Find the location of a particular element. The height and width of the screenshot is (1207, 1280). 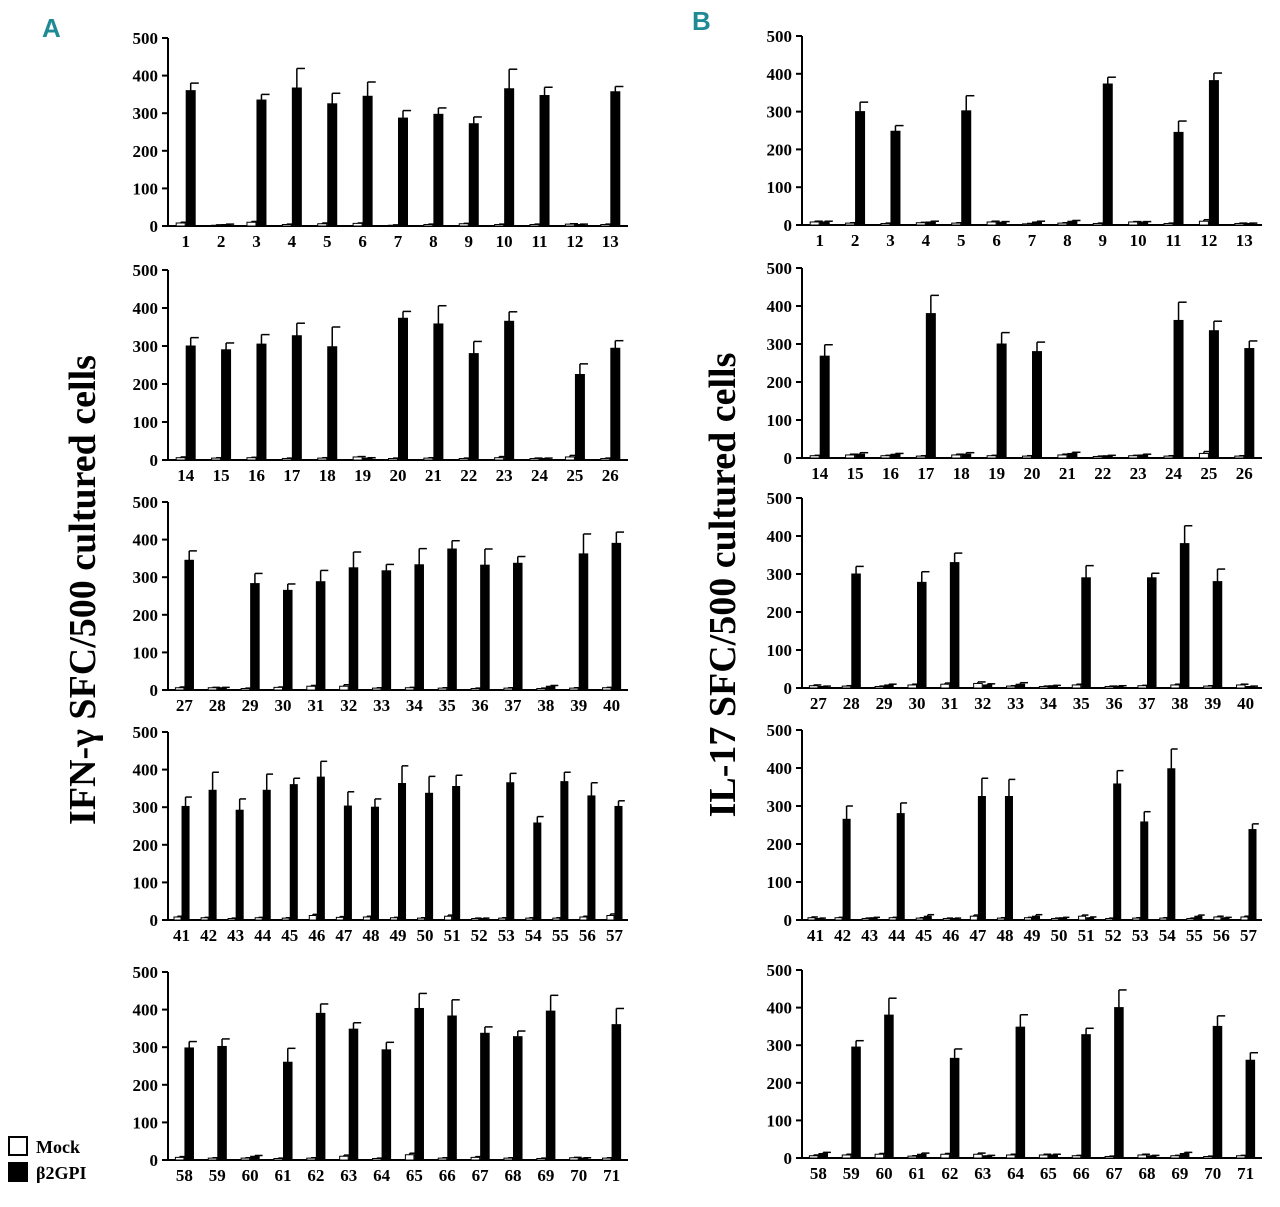

x-tick-label: 39 is located at coordinates (1212, 703).